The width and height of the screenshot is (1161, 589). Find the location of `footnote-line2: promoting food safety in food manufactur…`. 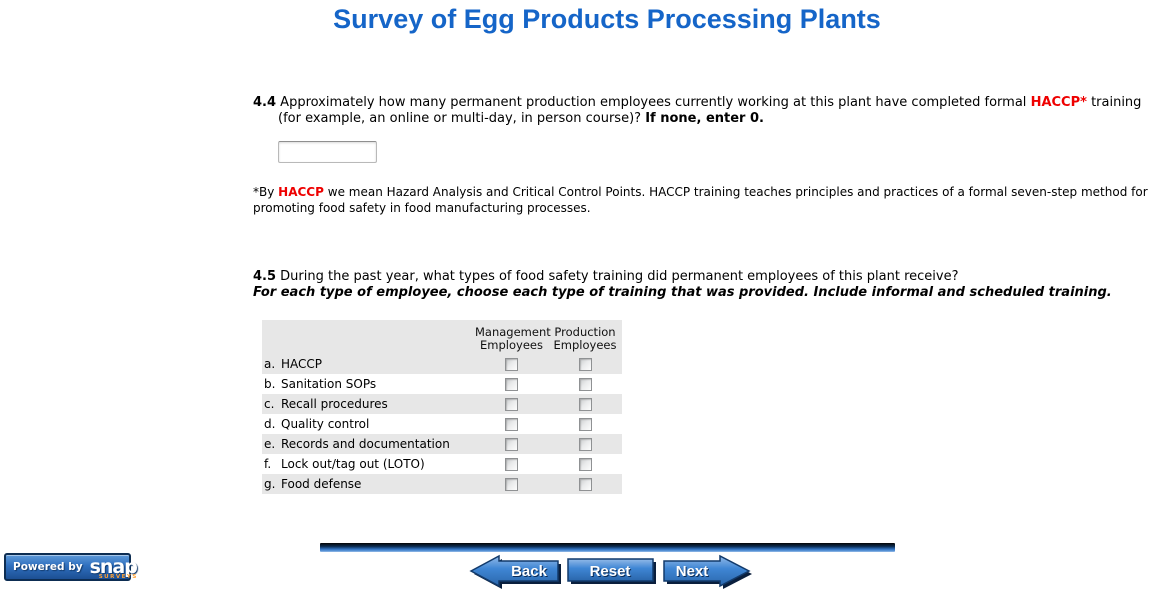

footnote-line2: promoting food safety in food manufactur… is located at coordinates (422, 208).